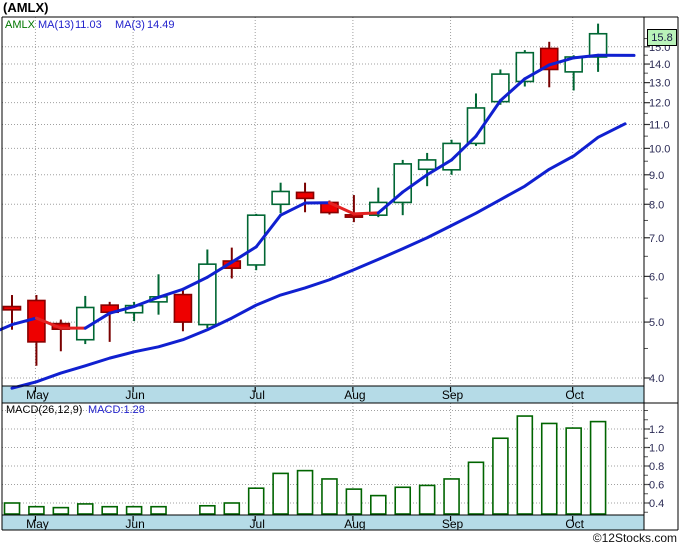  What do you see at coordinates (656, 449) in the screenshot?
I see `svg-text: 1.0` at bounding box center [656, 449].